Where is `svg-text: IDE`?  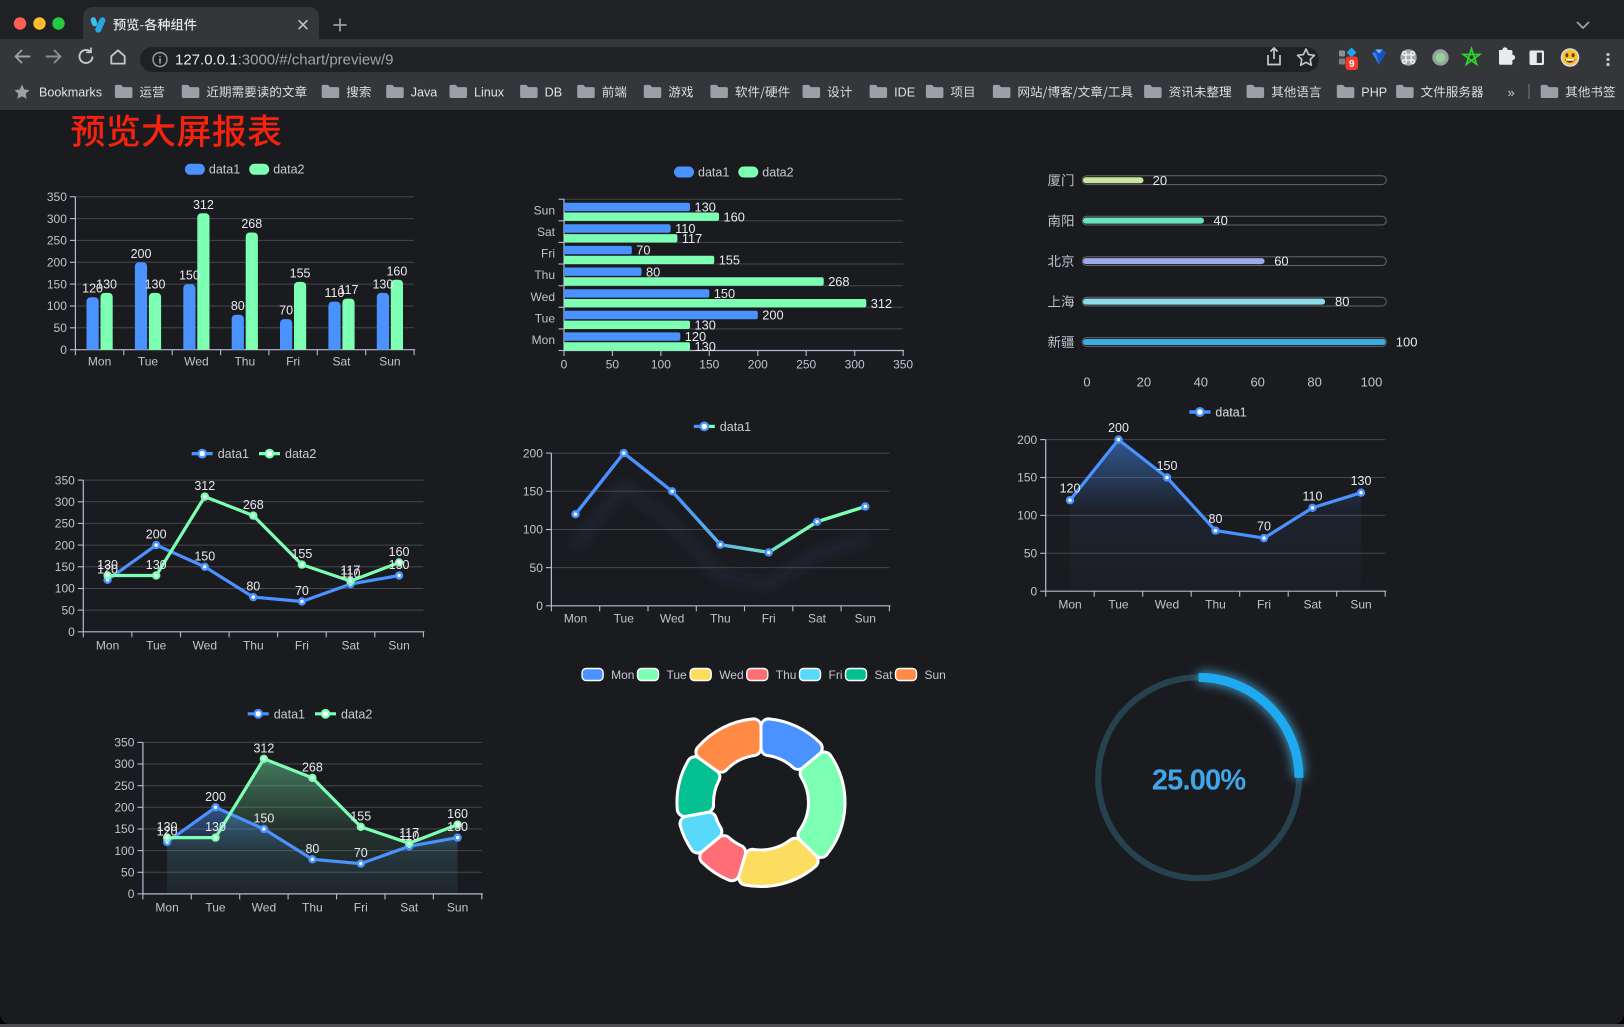 svg-text: IDE is located at coordinates (904, 93).